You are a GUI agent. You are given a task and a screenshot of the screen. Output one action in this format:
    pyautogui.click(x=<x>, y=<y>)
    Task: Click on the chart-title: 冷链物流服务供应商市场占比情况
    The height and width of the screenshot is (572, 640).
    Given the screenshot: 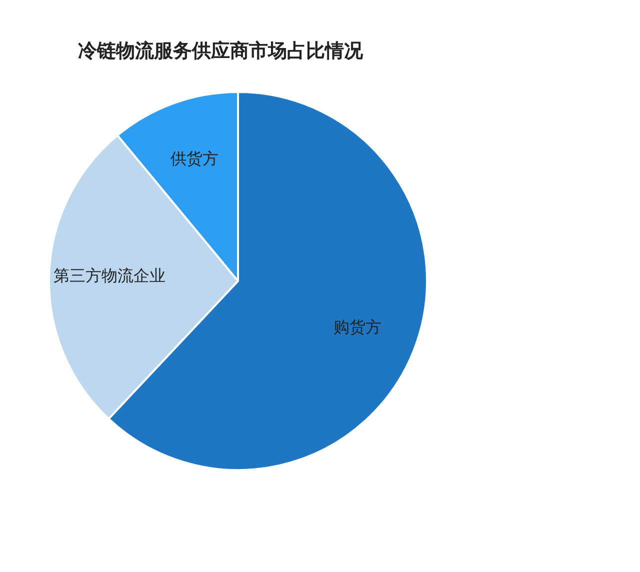 What is the action you would take?
    pyautogui.click(x=220, y=51)
    